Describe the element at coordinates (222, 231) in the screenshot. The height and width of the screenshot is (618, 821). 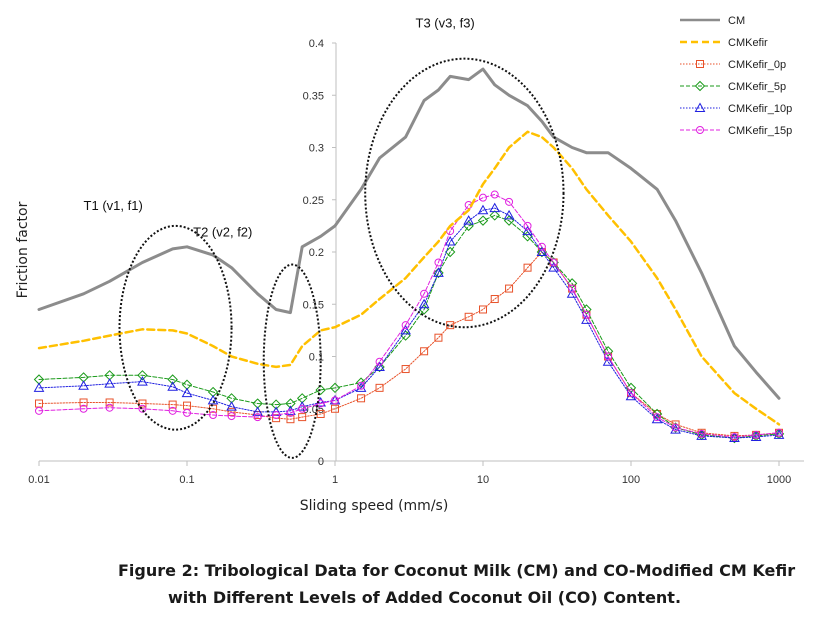
I see `annotation-label-t2: T2 (v2, f2)` at that location.